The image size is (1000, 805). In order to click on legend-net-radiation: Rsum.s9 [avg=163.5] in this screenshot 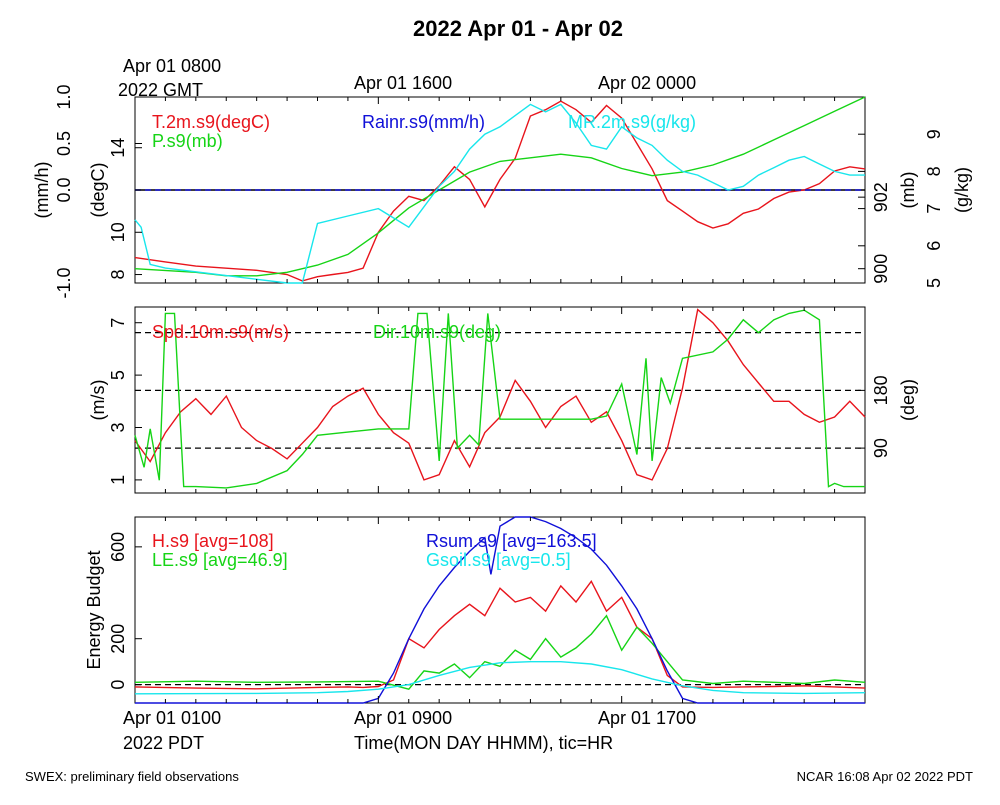, I will do `click(511, 541)`.